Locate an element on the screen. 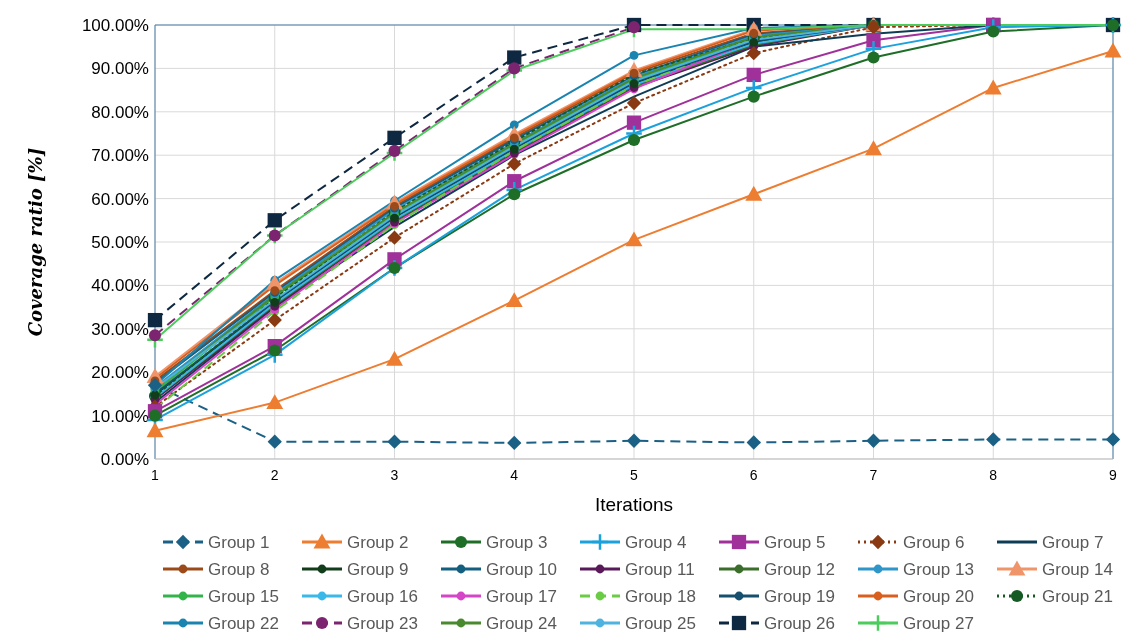 Image resolution: width=1136 pixels, height=642 pixels. x-tick-label: 2 is located at coordinates (274, 475).